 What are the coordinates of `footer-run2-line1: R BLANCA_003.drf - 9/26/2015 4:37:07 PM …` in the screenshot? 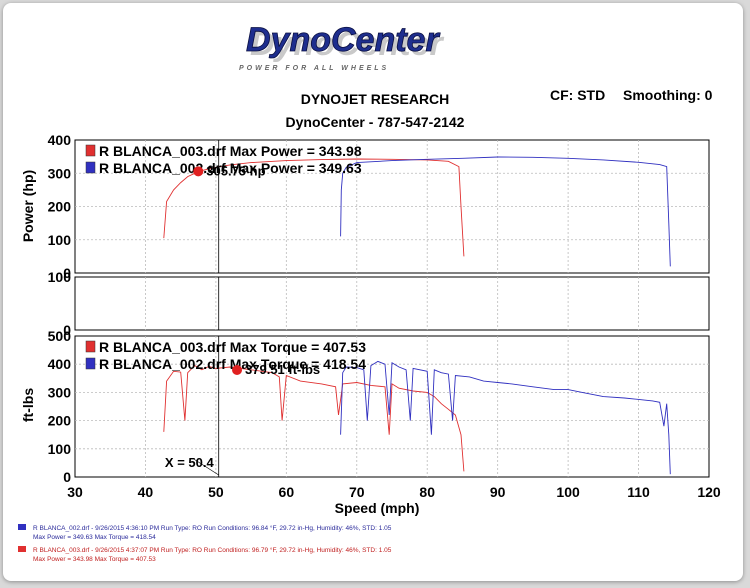 It's located at (212, 550).